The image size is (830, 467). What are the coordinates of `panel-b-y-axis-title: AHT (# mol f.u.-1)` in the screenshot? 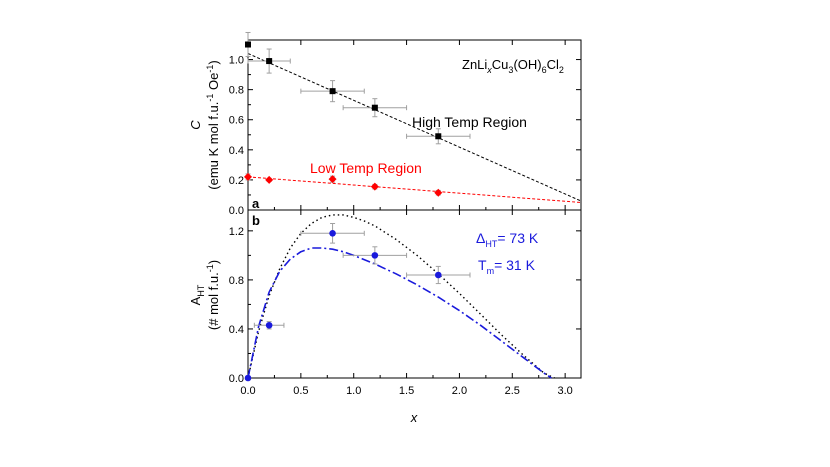 It's located at (204, 295).